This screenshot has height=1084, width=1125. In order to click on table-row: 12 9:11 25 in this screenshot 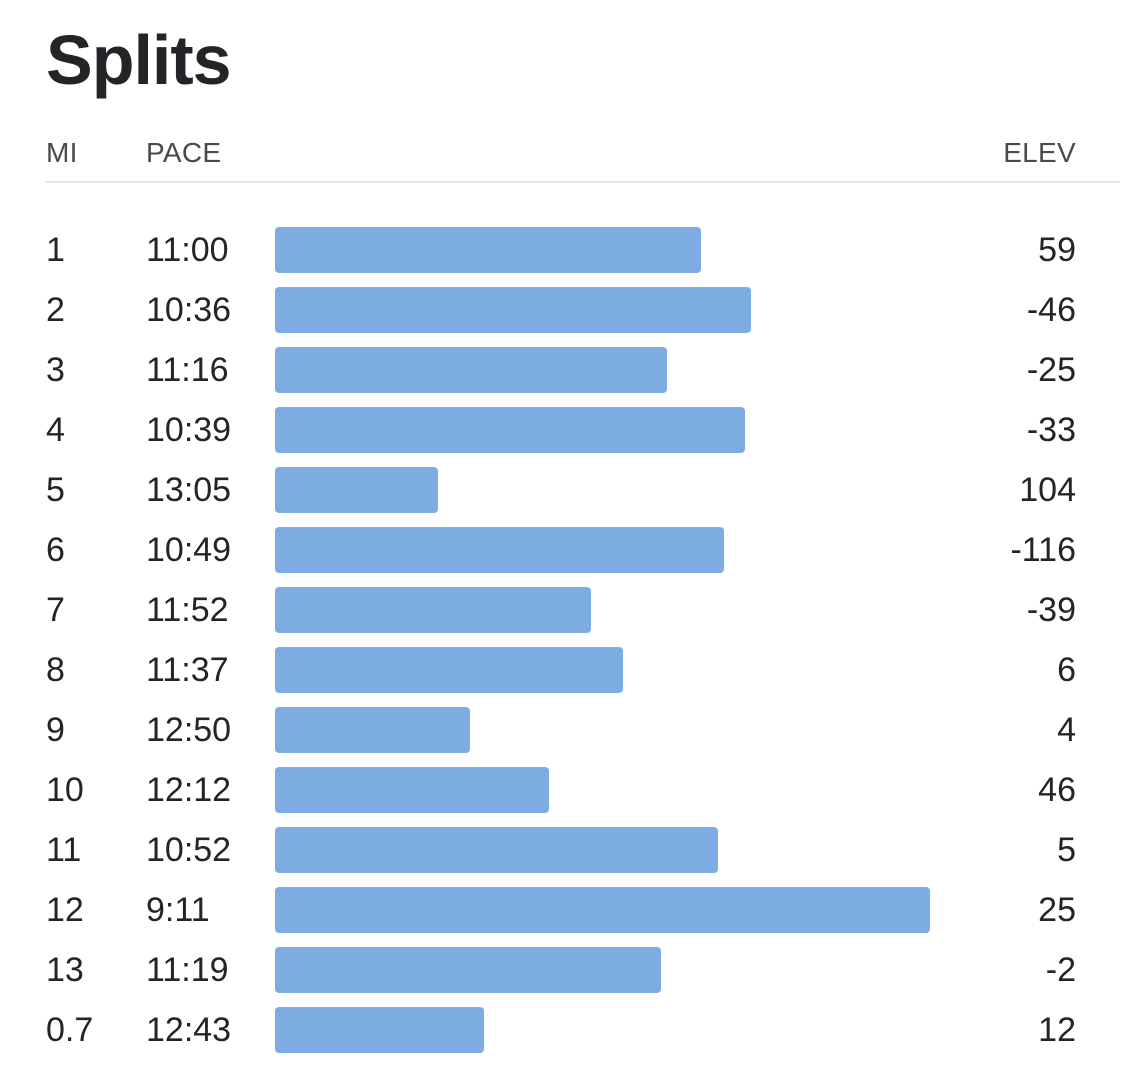, I will do `click(583, 910)`.